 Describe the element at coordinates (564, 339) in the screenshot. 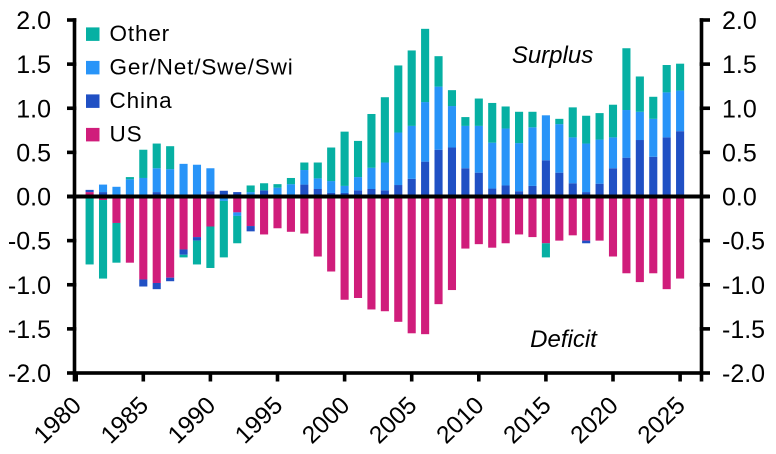

I see `svg-text: Deficit` at that location.